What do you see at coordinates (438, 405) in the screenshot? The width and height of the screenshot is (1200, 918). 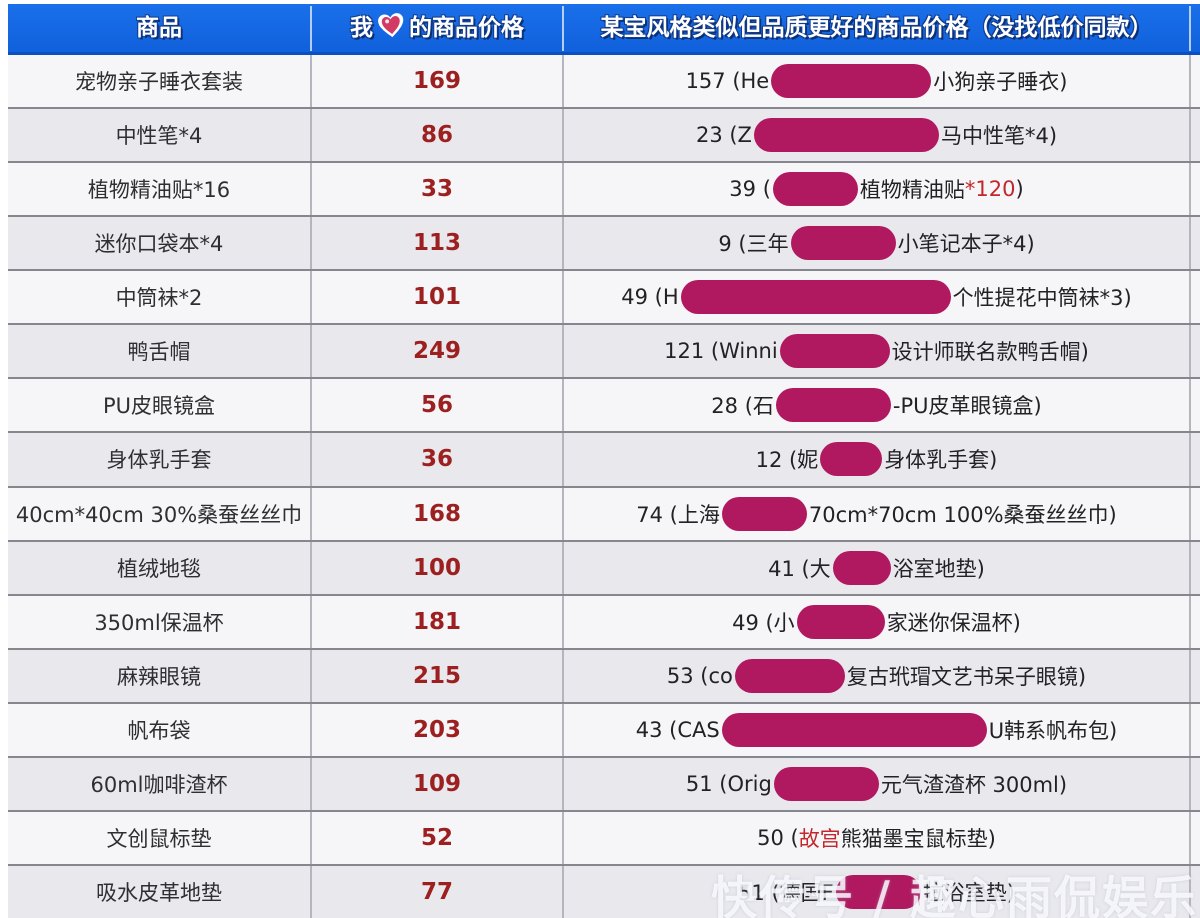 I see `my-price-cell: 56` at bounding box center [438, 405].